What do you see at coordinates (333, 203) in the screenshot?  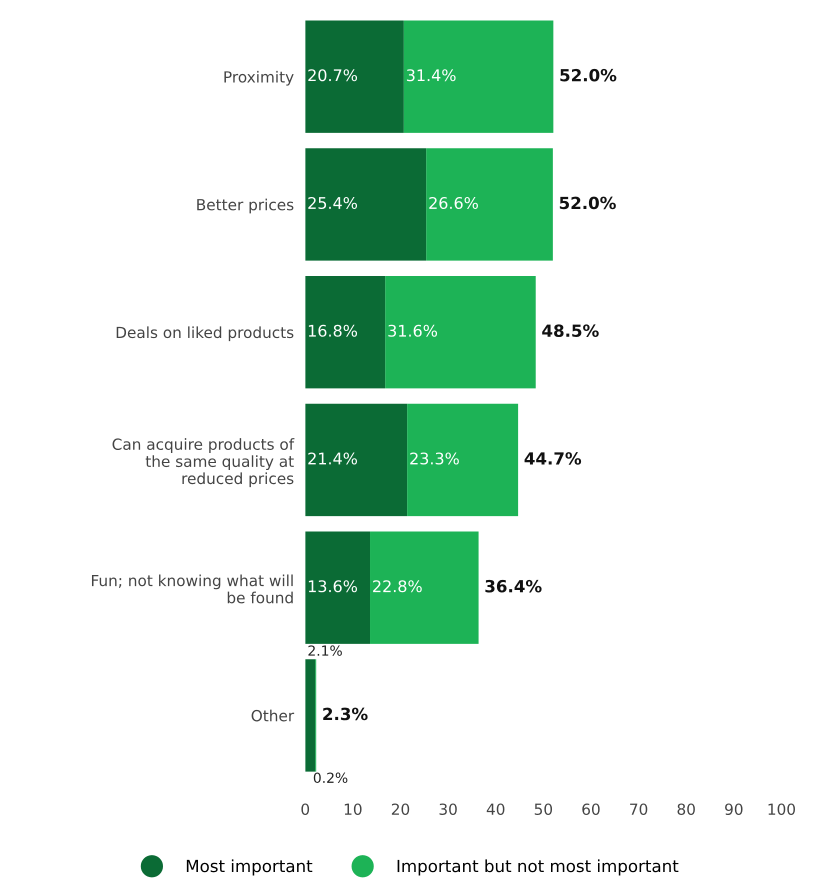 I see `data-label: 25.4%` at bounding box center [333, 203].